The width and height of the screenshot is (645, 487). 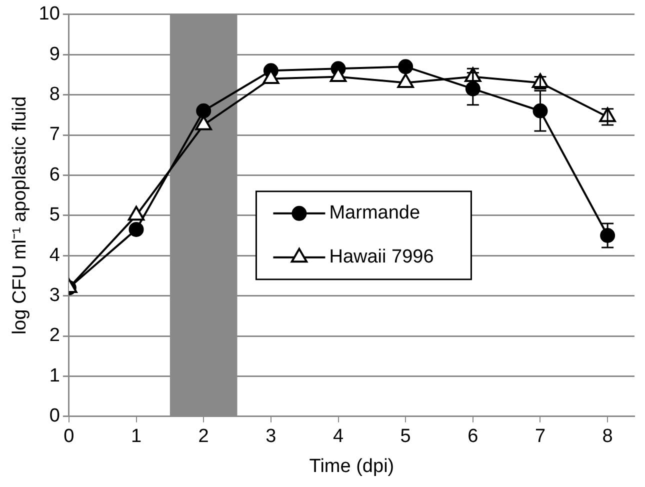 I want to click on x-tick-label: 0, so click(x=69, y=437).